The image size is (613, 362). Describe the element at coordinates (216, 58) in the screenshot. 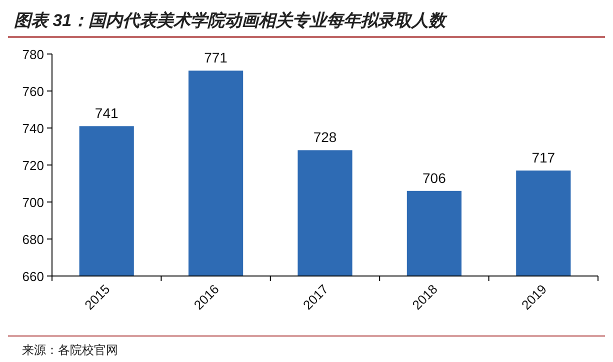

I see `data-label: 771` at that location.